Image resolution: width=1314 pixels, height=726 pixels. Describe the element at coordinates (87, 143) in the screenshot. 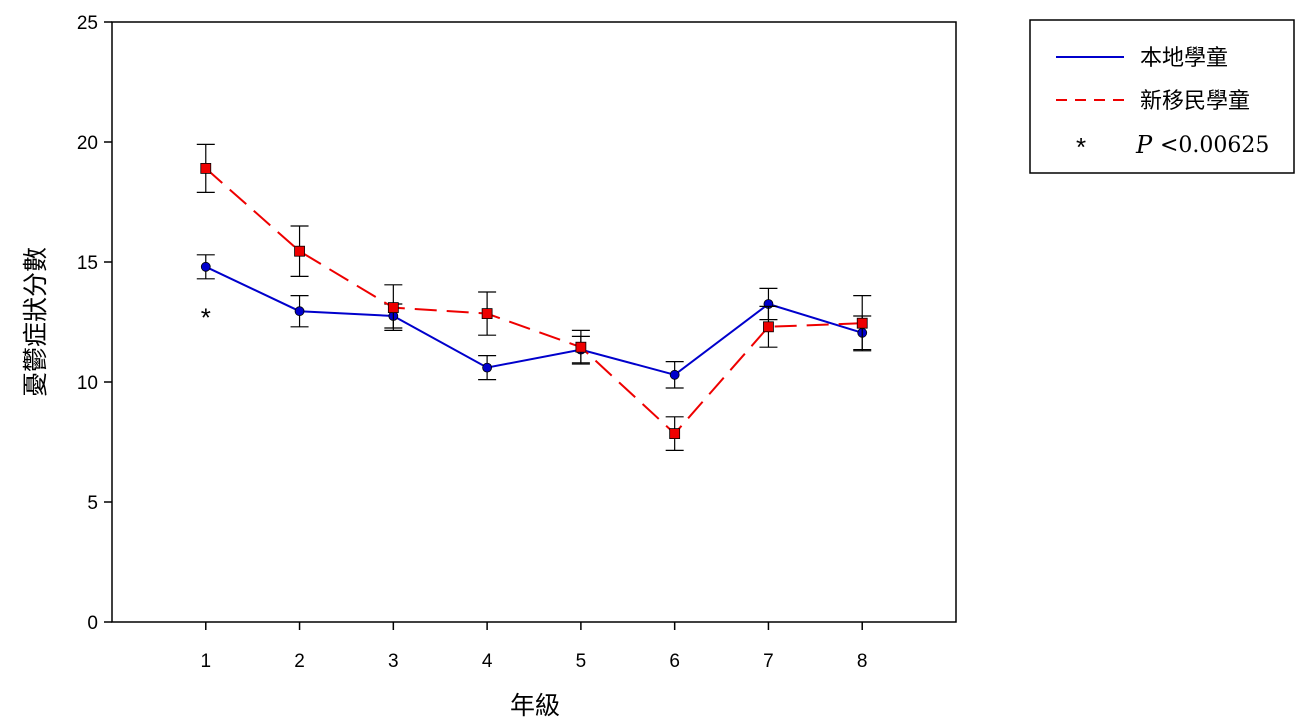

I see `y-tick-label: 20` at that location.